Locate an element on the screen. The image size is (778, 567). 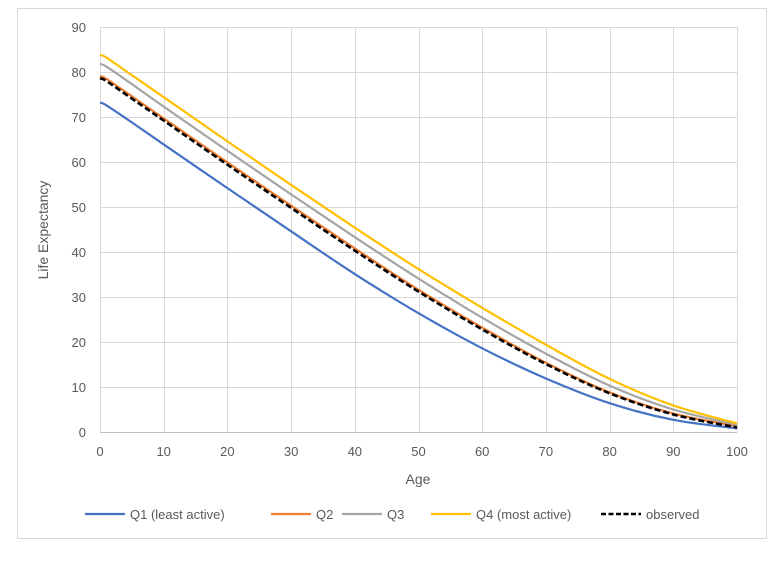
y-tick-label: 10 is located at coordinates (79, 387).